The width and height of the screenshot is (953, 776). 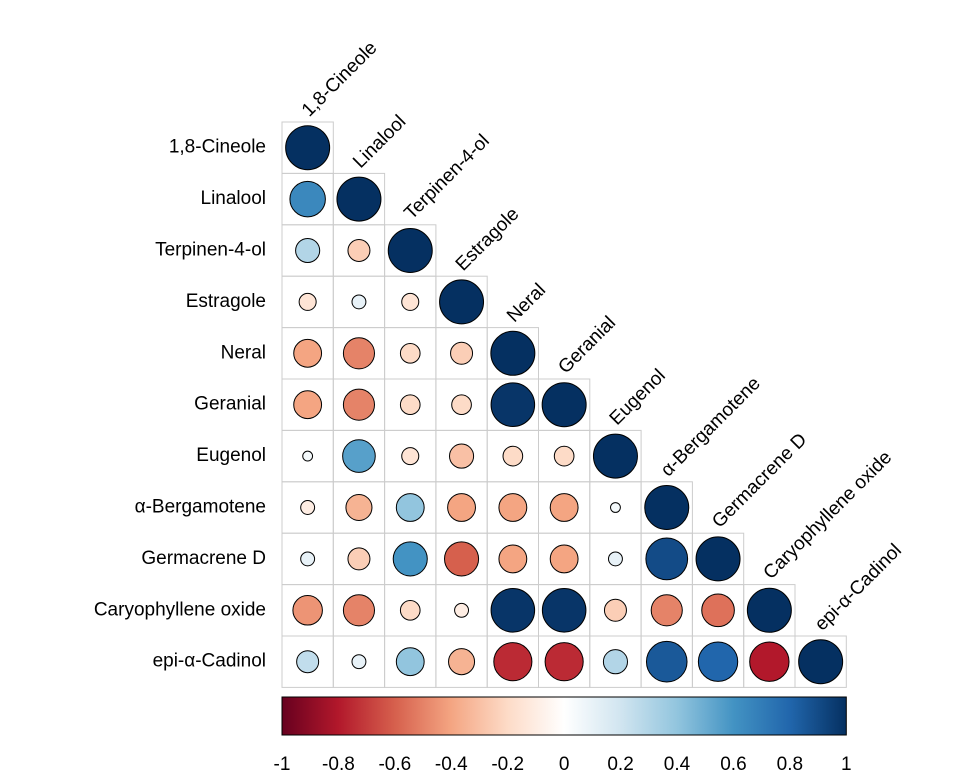 I want to click on row-label: Germacrene D, so click(x=203, y=558).